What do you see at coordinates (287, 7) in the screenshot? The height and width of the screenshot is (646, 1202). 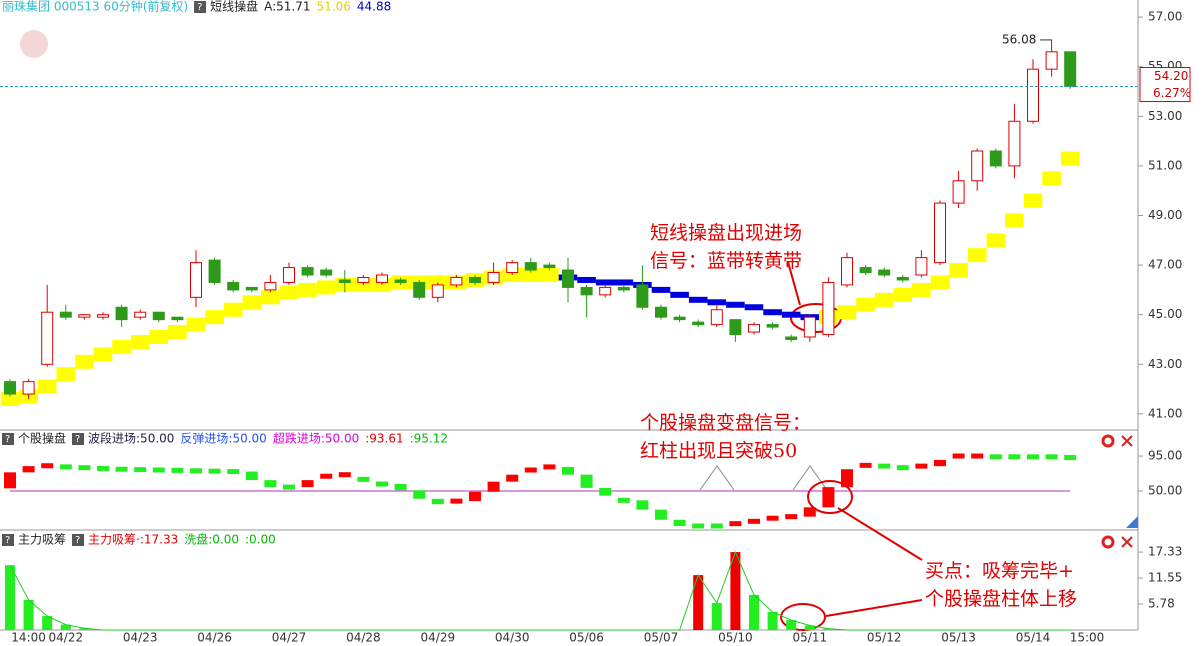 I see `legend-entry: A:51.71` at bounding box center [287, 7].